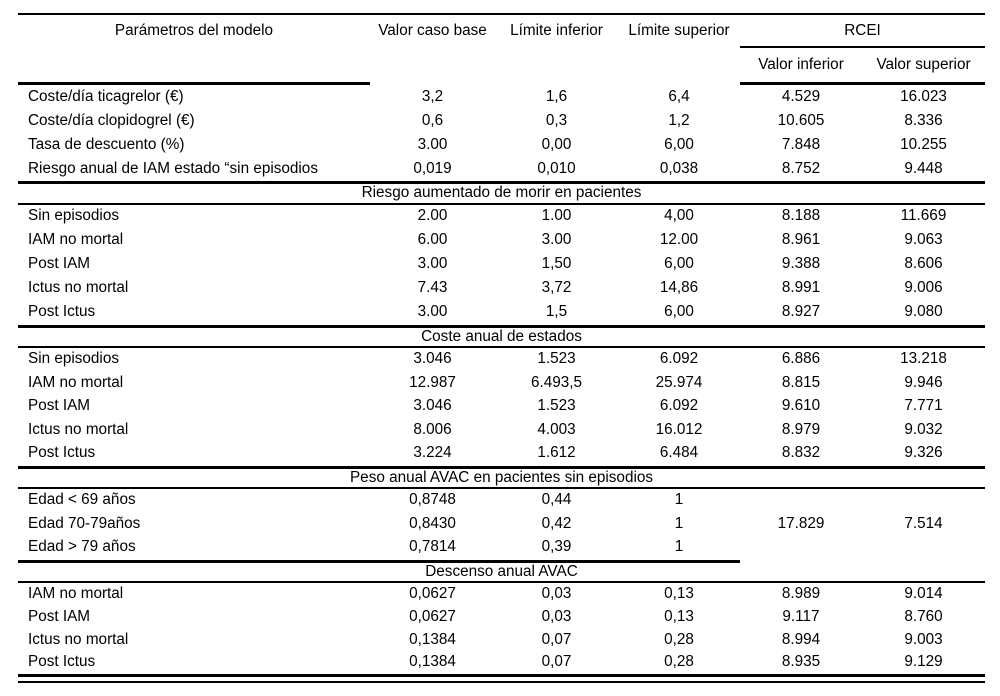 Image resolution: width=1000 pixels, height=696 pixels. Describe the element at coordinates (679, 216) in the screenshot. I see `value-cell: 4,00` at that location.